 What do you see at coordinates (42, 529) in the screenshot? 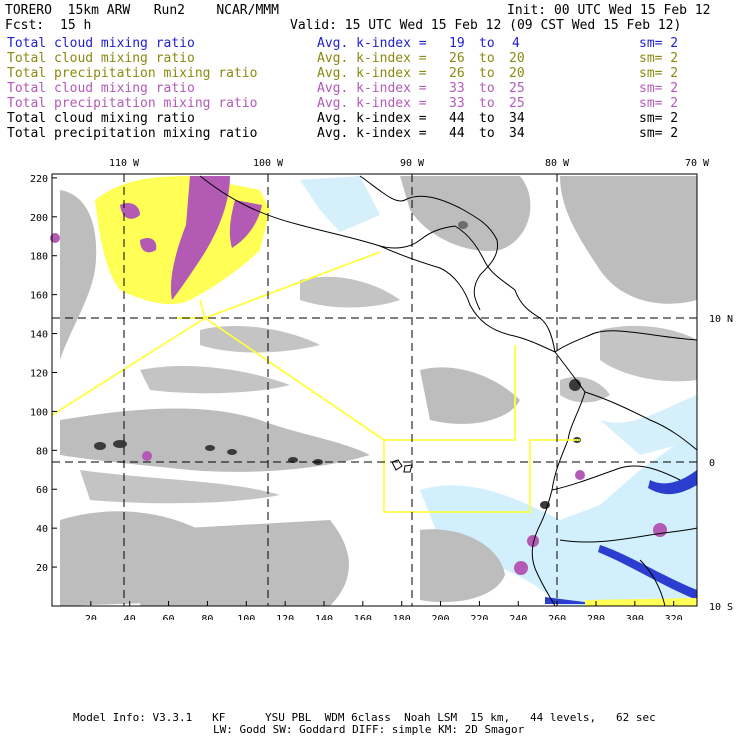
I see `y-tick-label: 40` at bounding box center [42, 529].